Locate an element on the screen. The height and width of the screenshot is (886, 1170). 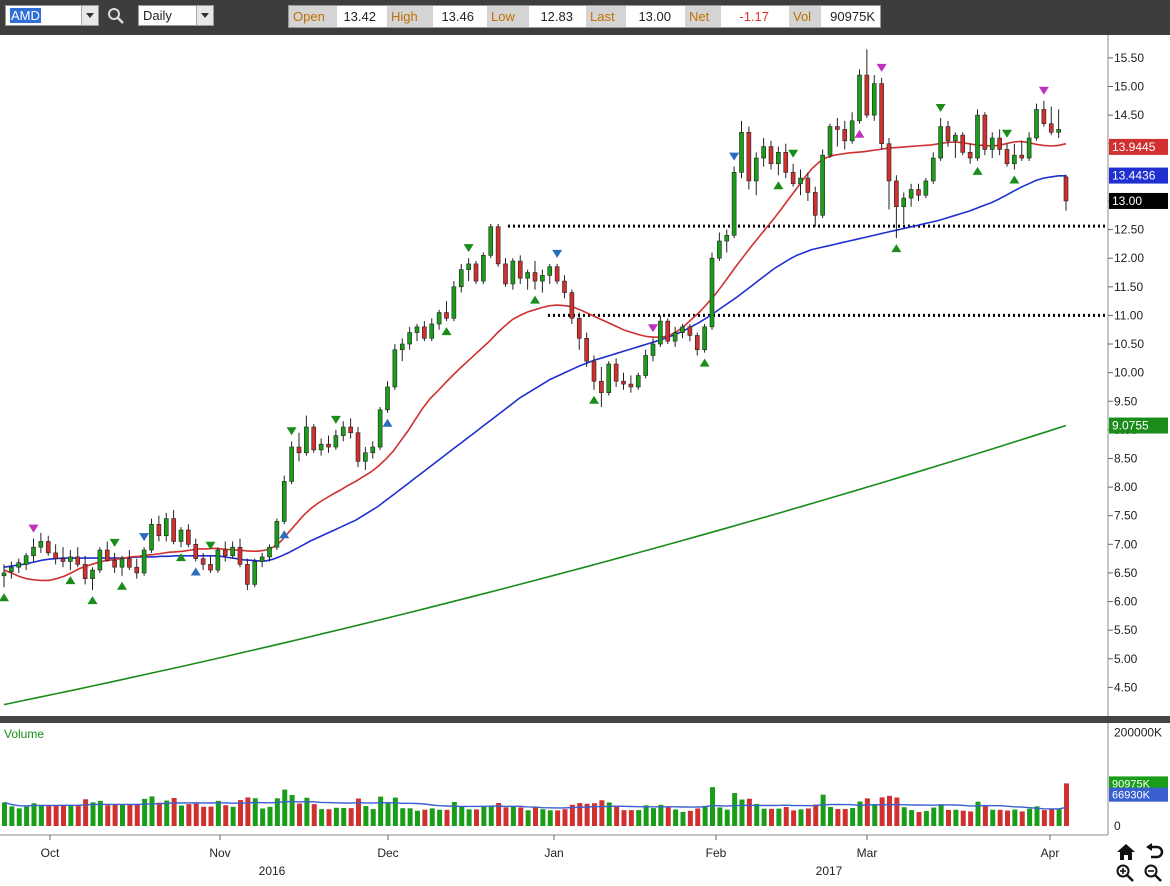
symbol-input: AMD is located at coordinates (52, 15).